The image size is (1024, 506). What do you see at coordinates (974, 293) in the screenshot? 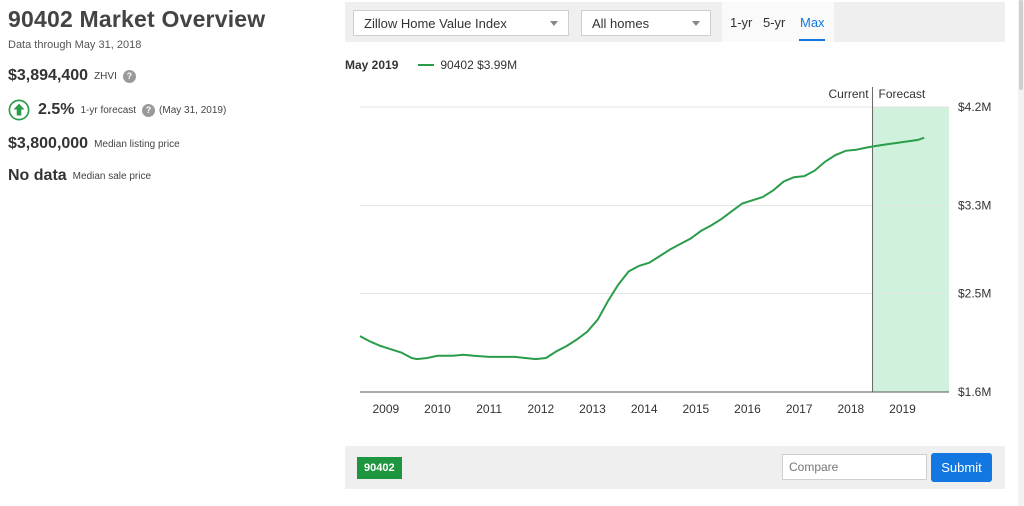
I see `y-tick-label: $2.5M` at bounding box center [974, 293].